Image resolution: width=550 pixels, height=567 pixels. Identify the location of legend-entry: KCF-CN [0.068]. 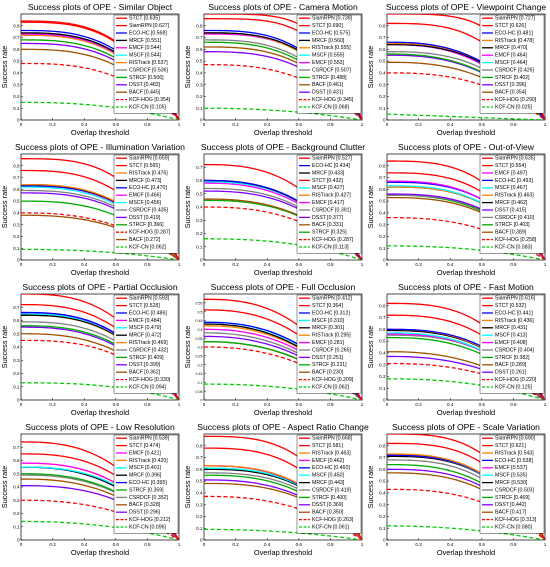
(330, 107).